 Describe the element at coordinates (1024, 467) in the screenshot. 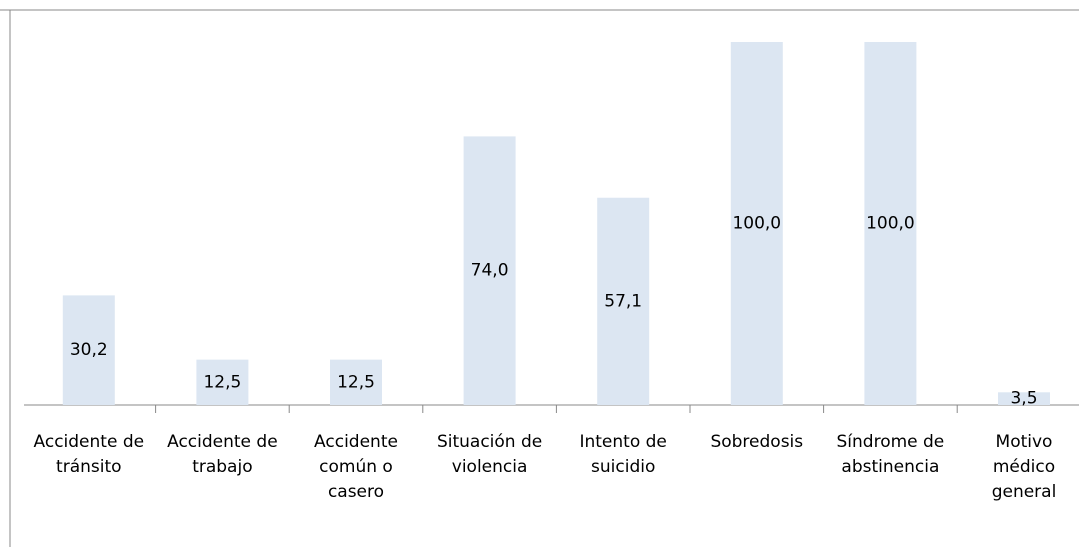

I see `x-tick-label: Motivo médico general` at that location.